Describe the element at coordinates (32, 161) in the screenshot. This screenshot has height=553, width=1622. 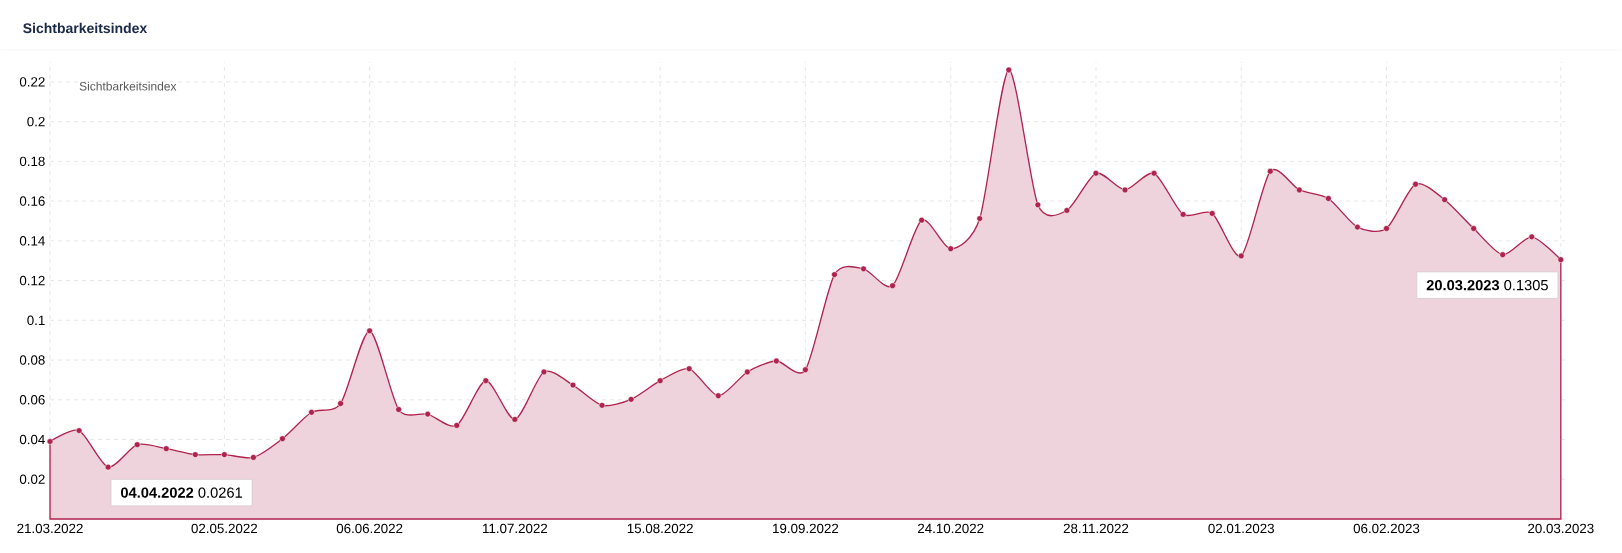
I see `y-tick-label: 0.18` at that location.